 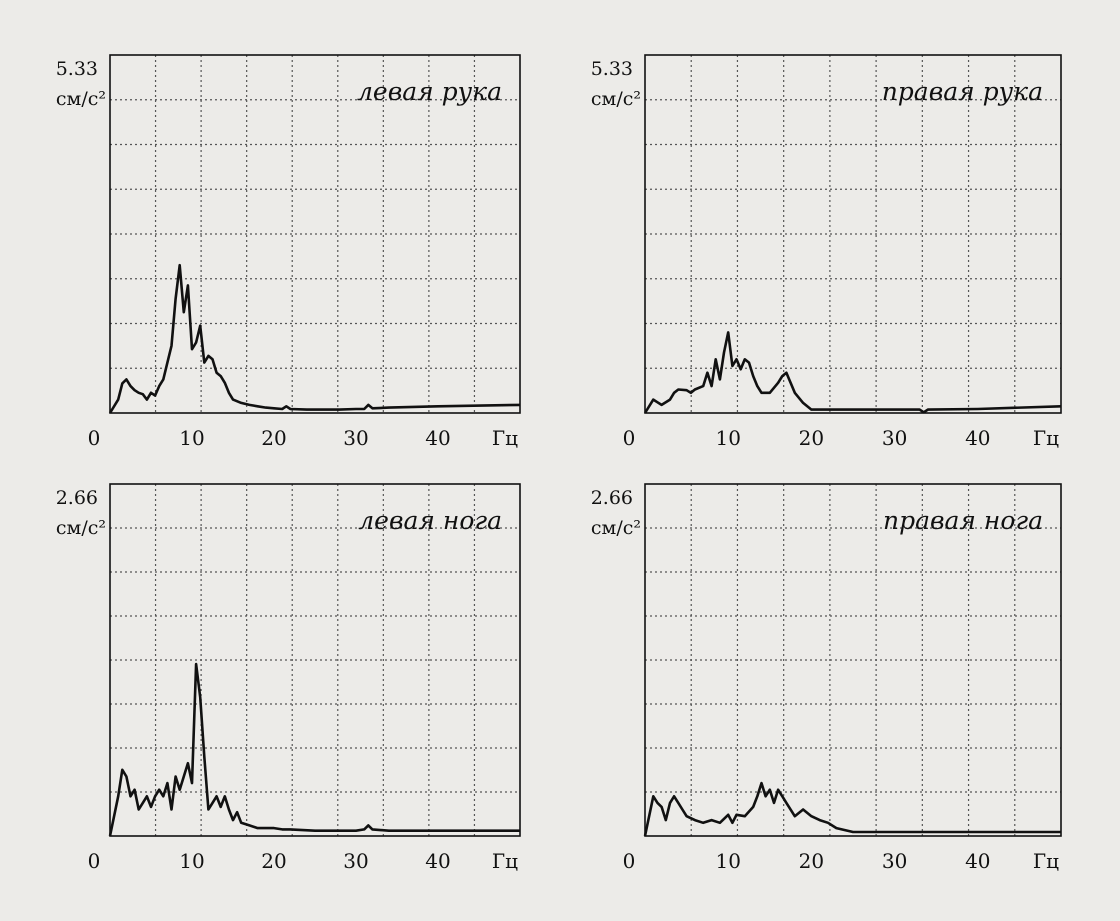 What do you see at coordinates (963, 520) in the screenshot?
I see `panel-title: правая нога` at bounding box center [963, 520].